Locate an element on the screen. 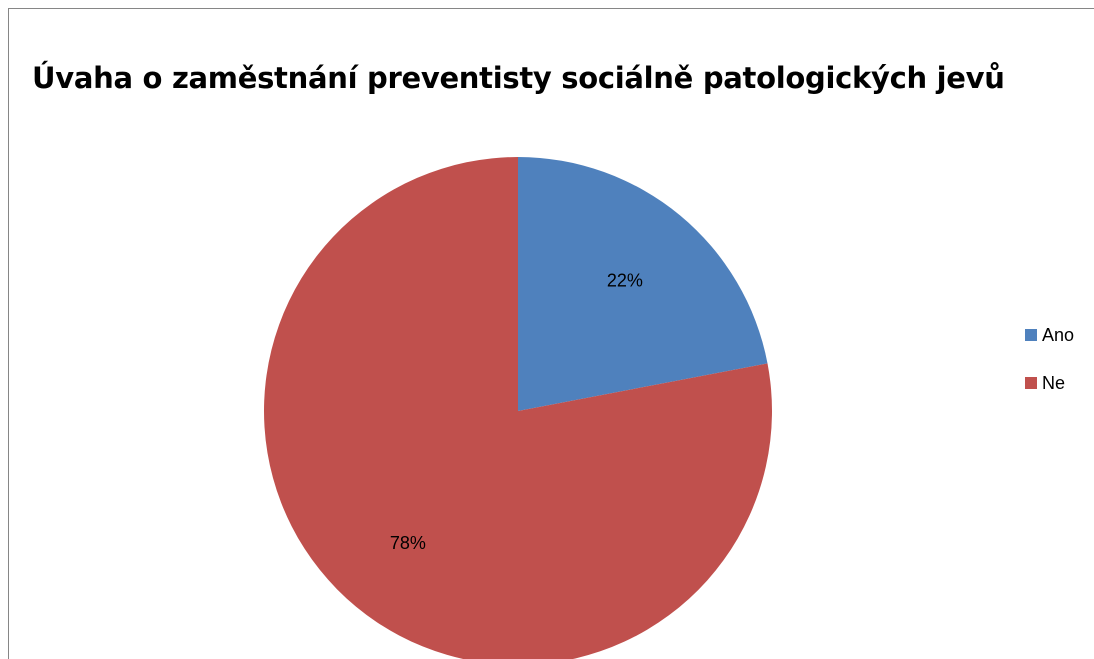 This screenshot has height=659, width=1094. legend-item-ne: Ne is located at coordinates (1049, 383).